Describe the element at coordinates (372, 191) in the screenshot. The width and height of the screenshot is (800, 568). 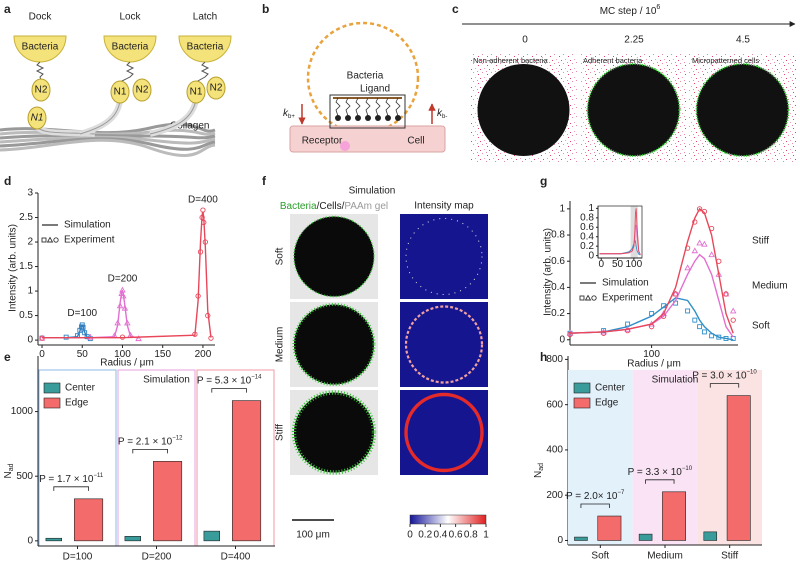
I see `panel-title: Simulation` at that location.